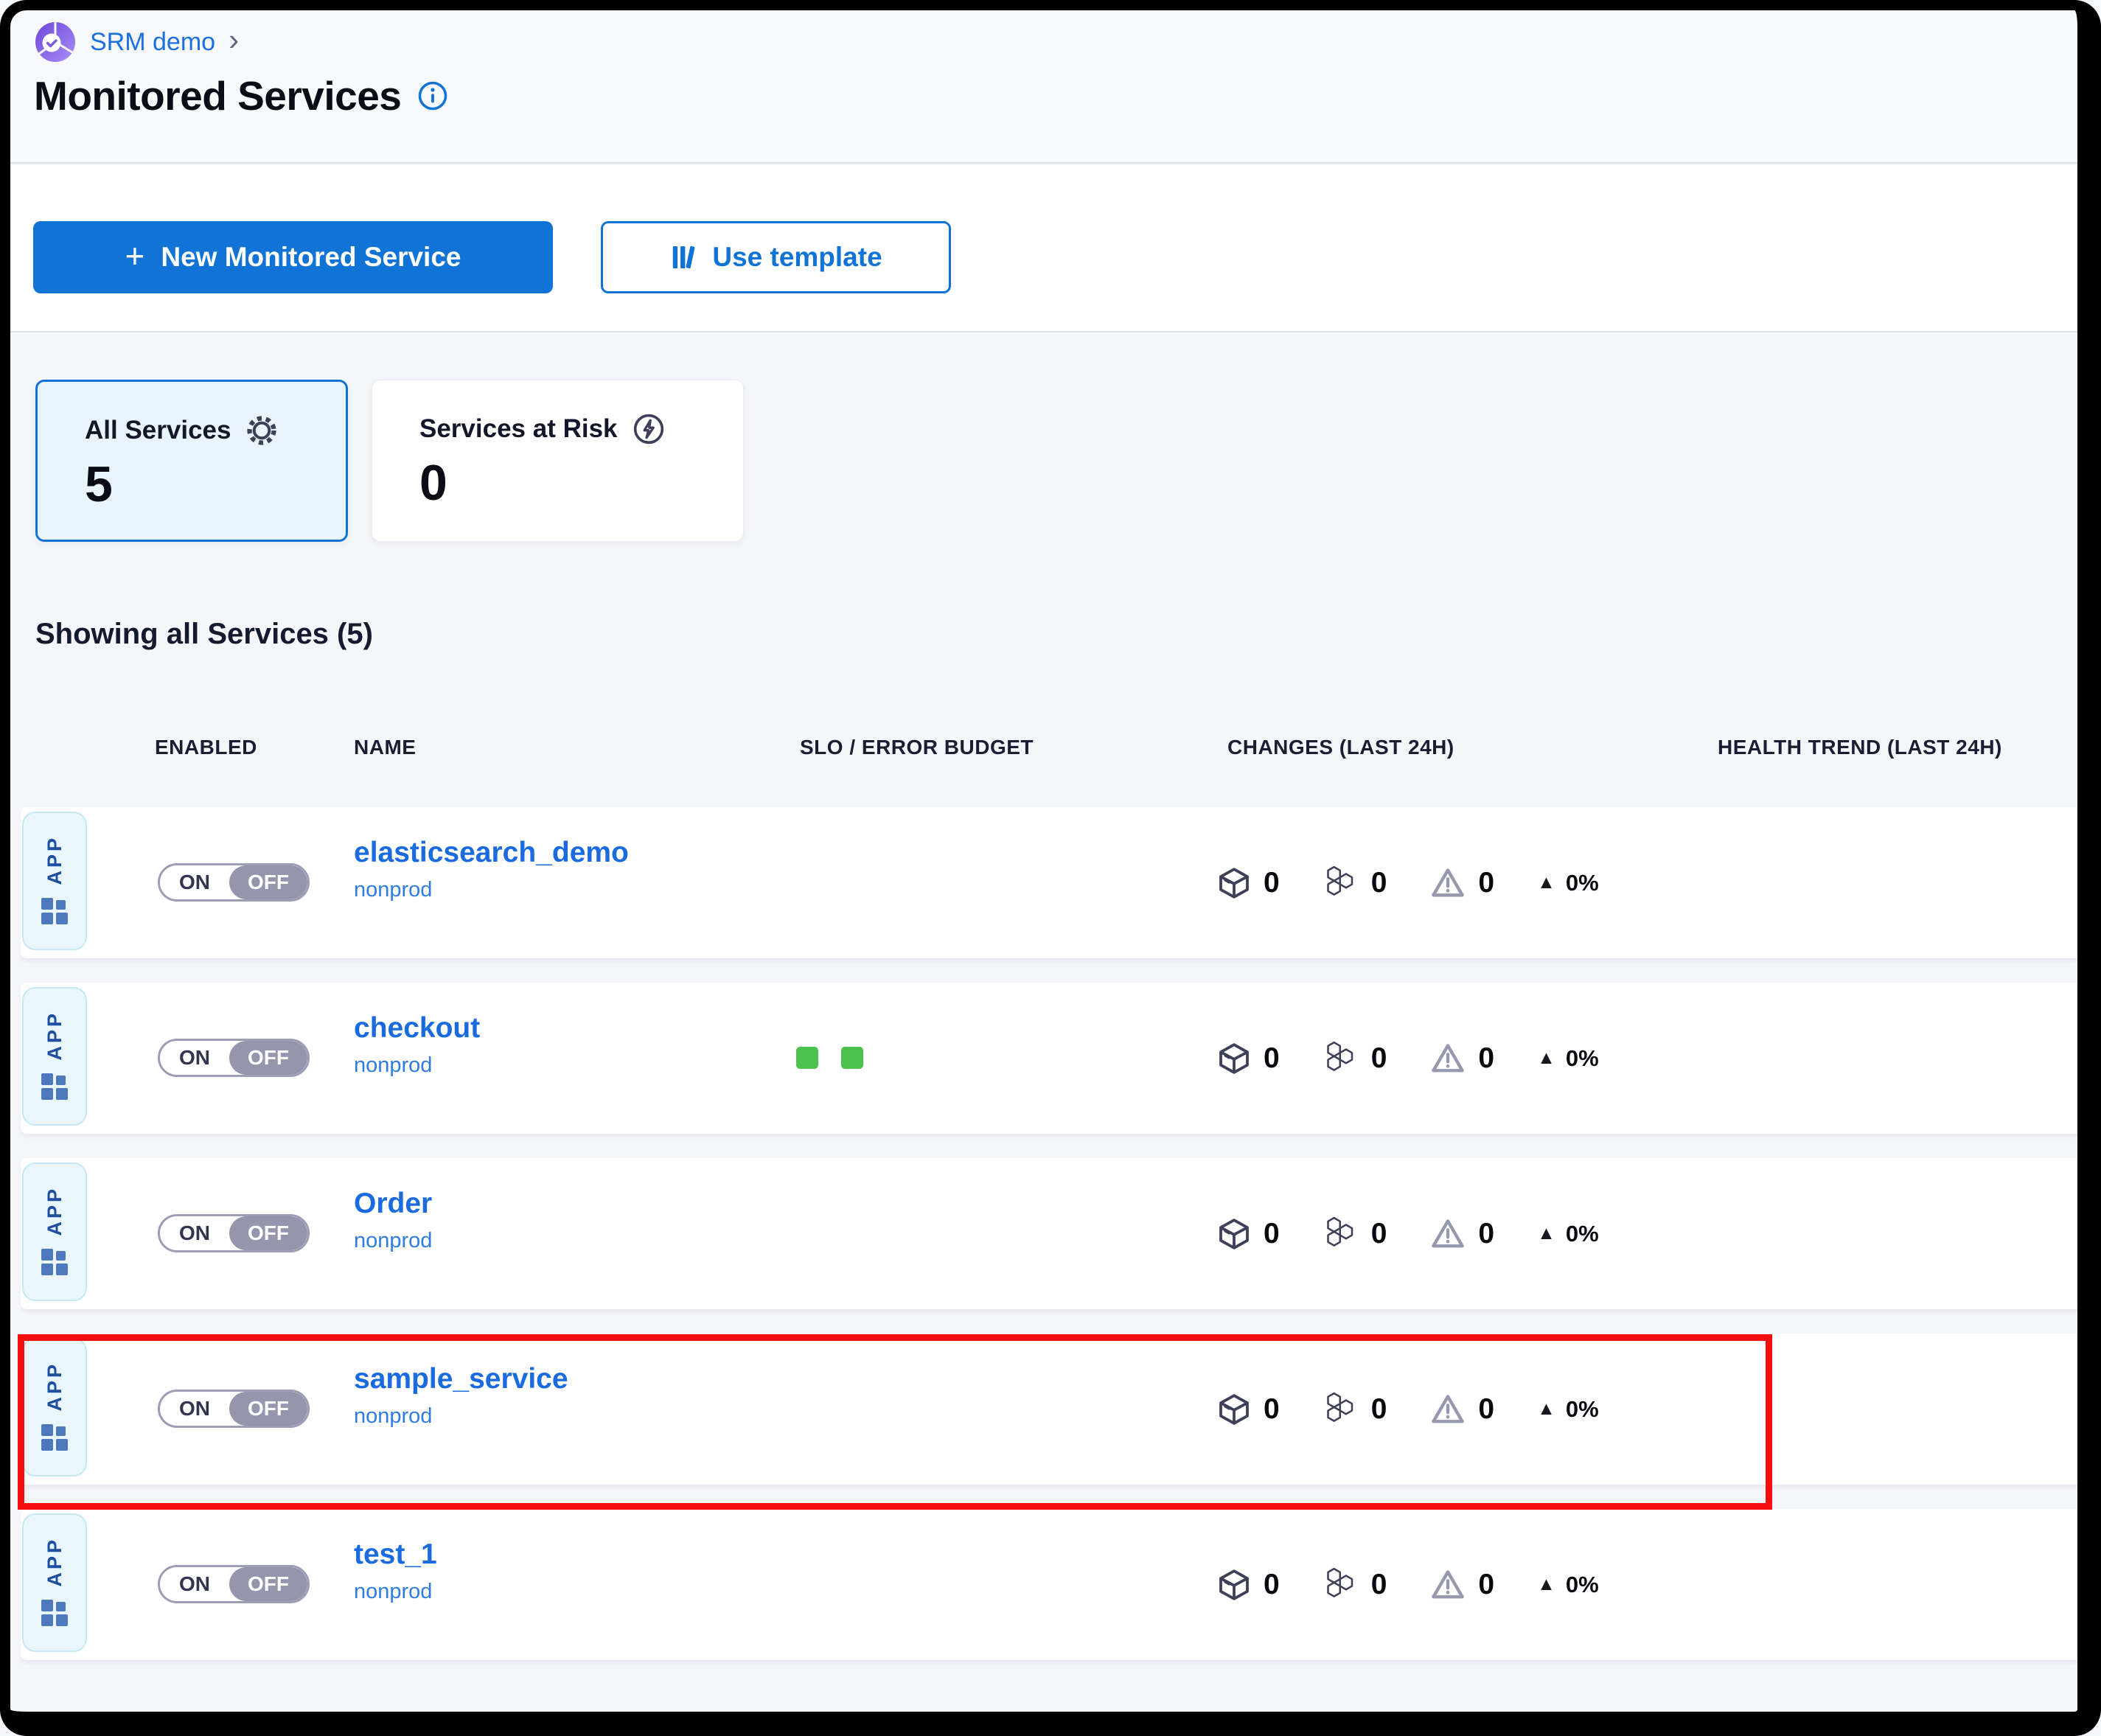  What do you see at coordinates (433, 483) in the screenshot?
I see `services-at-risk-count: 0` at bounding box center [433, 483].